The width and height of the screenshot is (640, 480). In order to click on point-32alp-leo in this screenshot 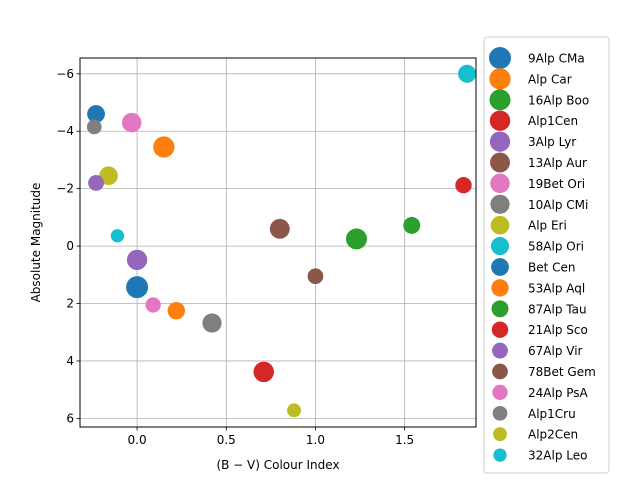, I will do `click(117, 236)`.